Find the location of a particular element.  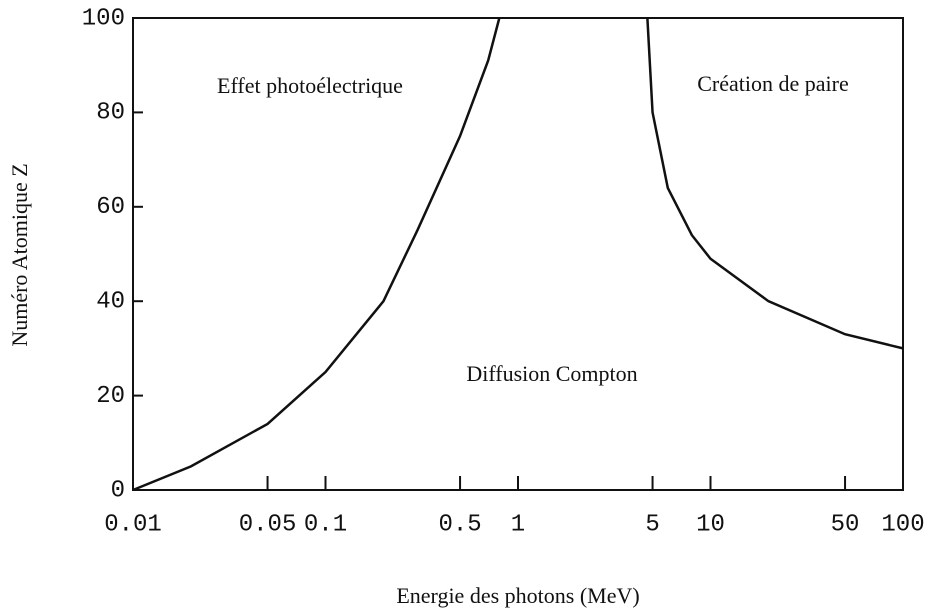

x-tick-label: 1 is located at coordinates (518, 524).